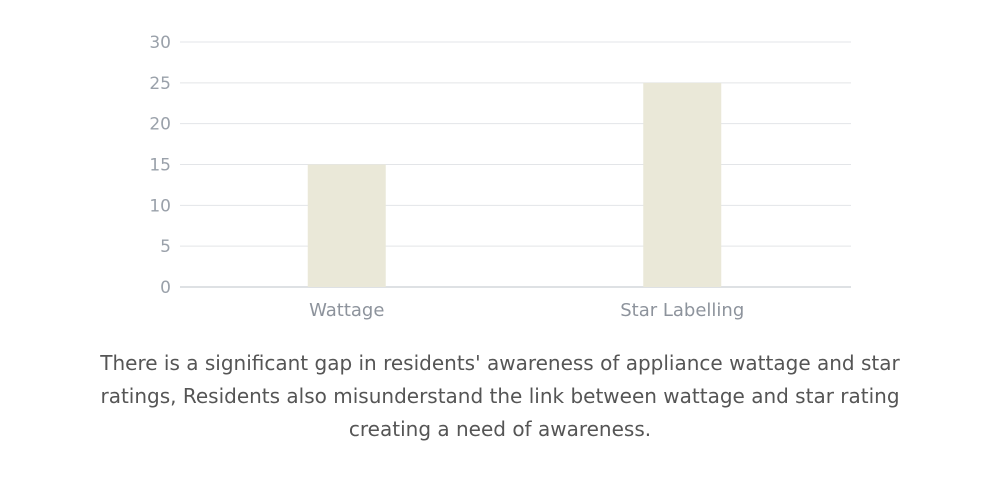 This screenshot has height=480, width=1000. Describe the element at coordinates (160, 84) in the screenshot. I see `y-tick-label: 25` at that location.